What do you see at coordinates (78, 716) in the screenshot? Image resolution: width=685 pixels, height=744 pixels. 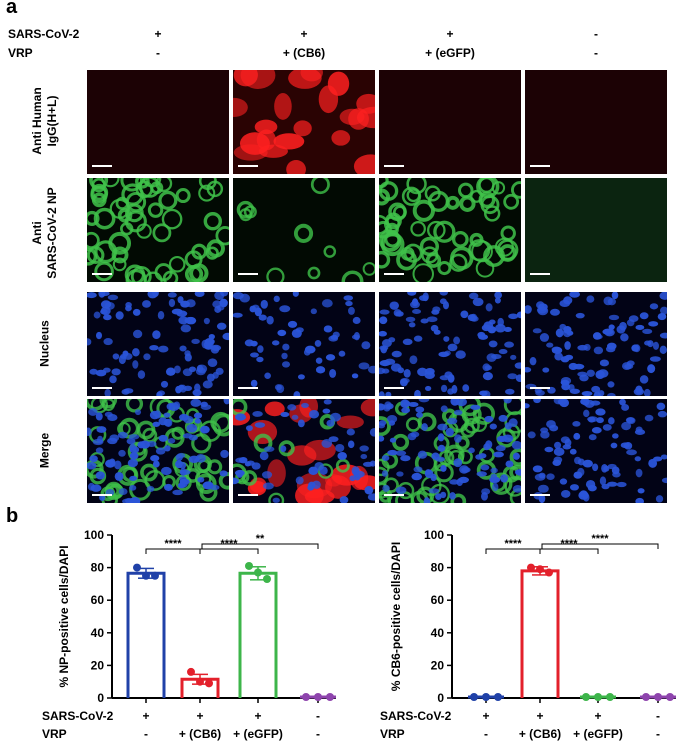 I see `chart1-sars-label: SARS-CoV-2` at bounding box center [78, 716].